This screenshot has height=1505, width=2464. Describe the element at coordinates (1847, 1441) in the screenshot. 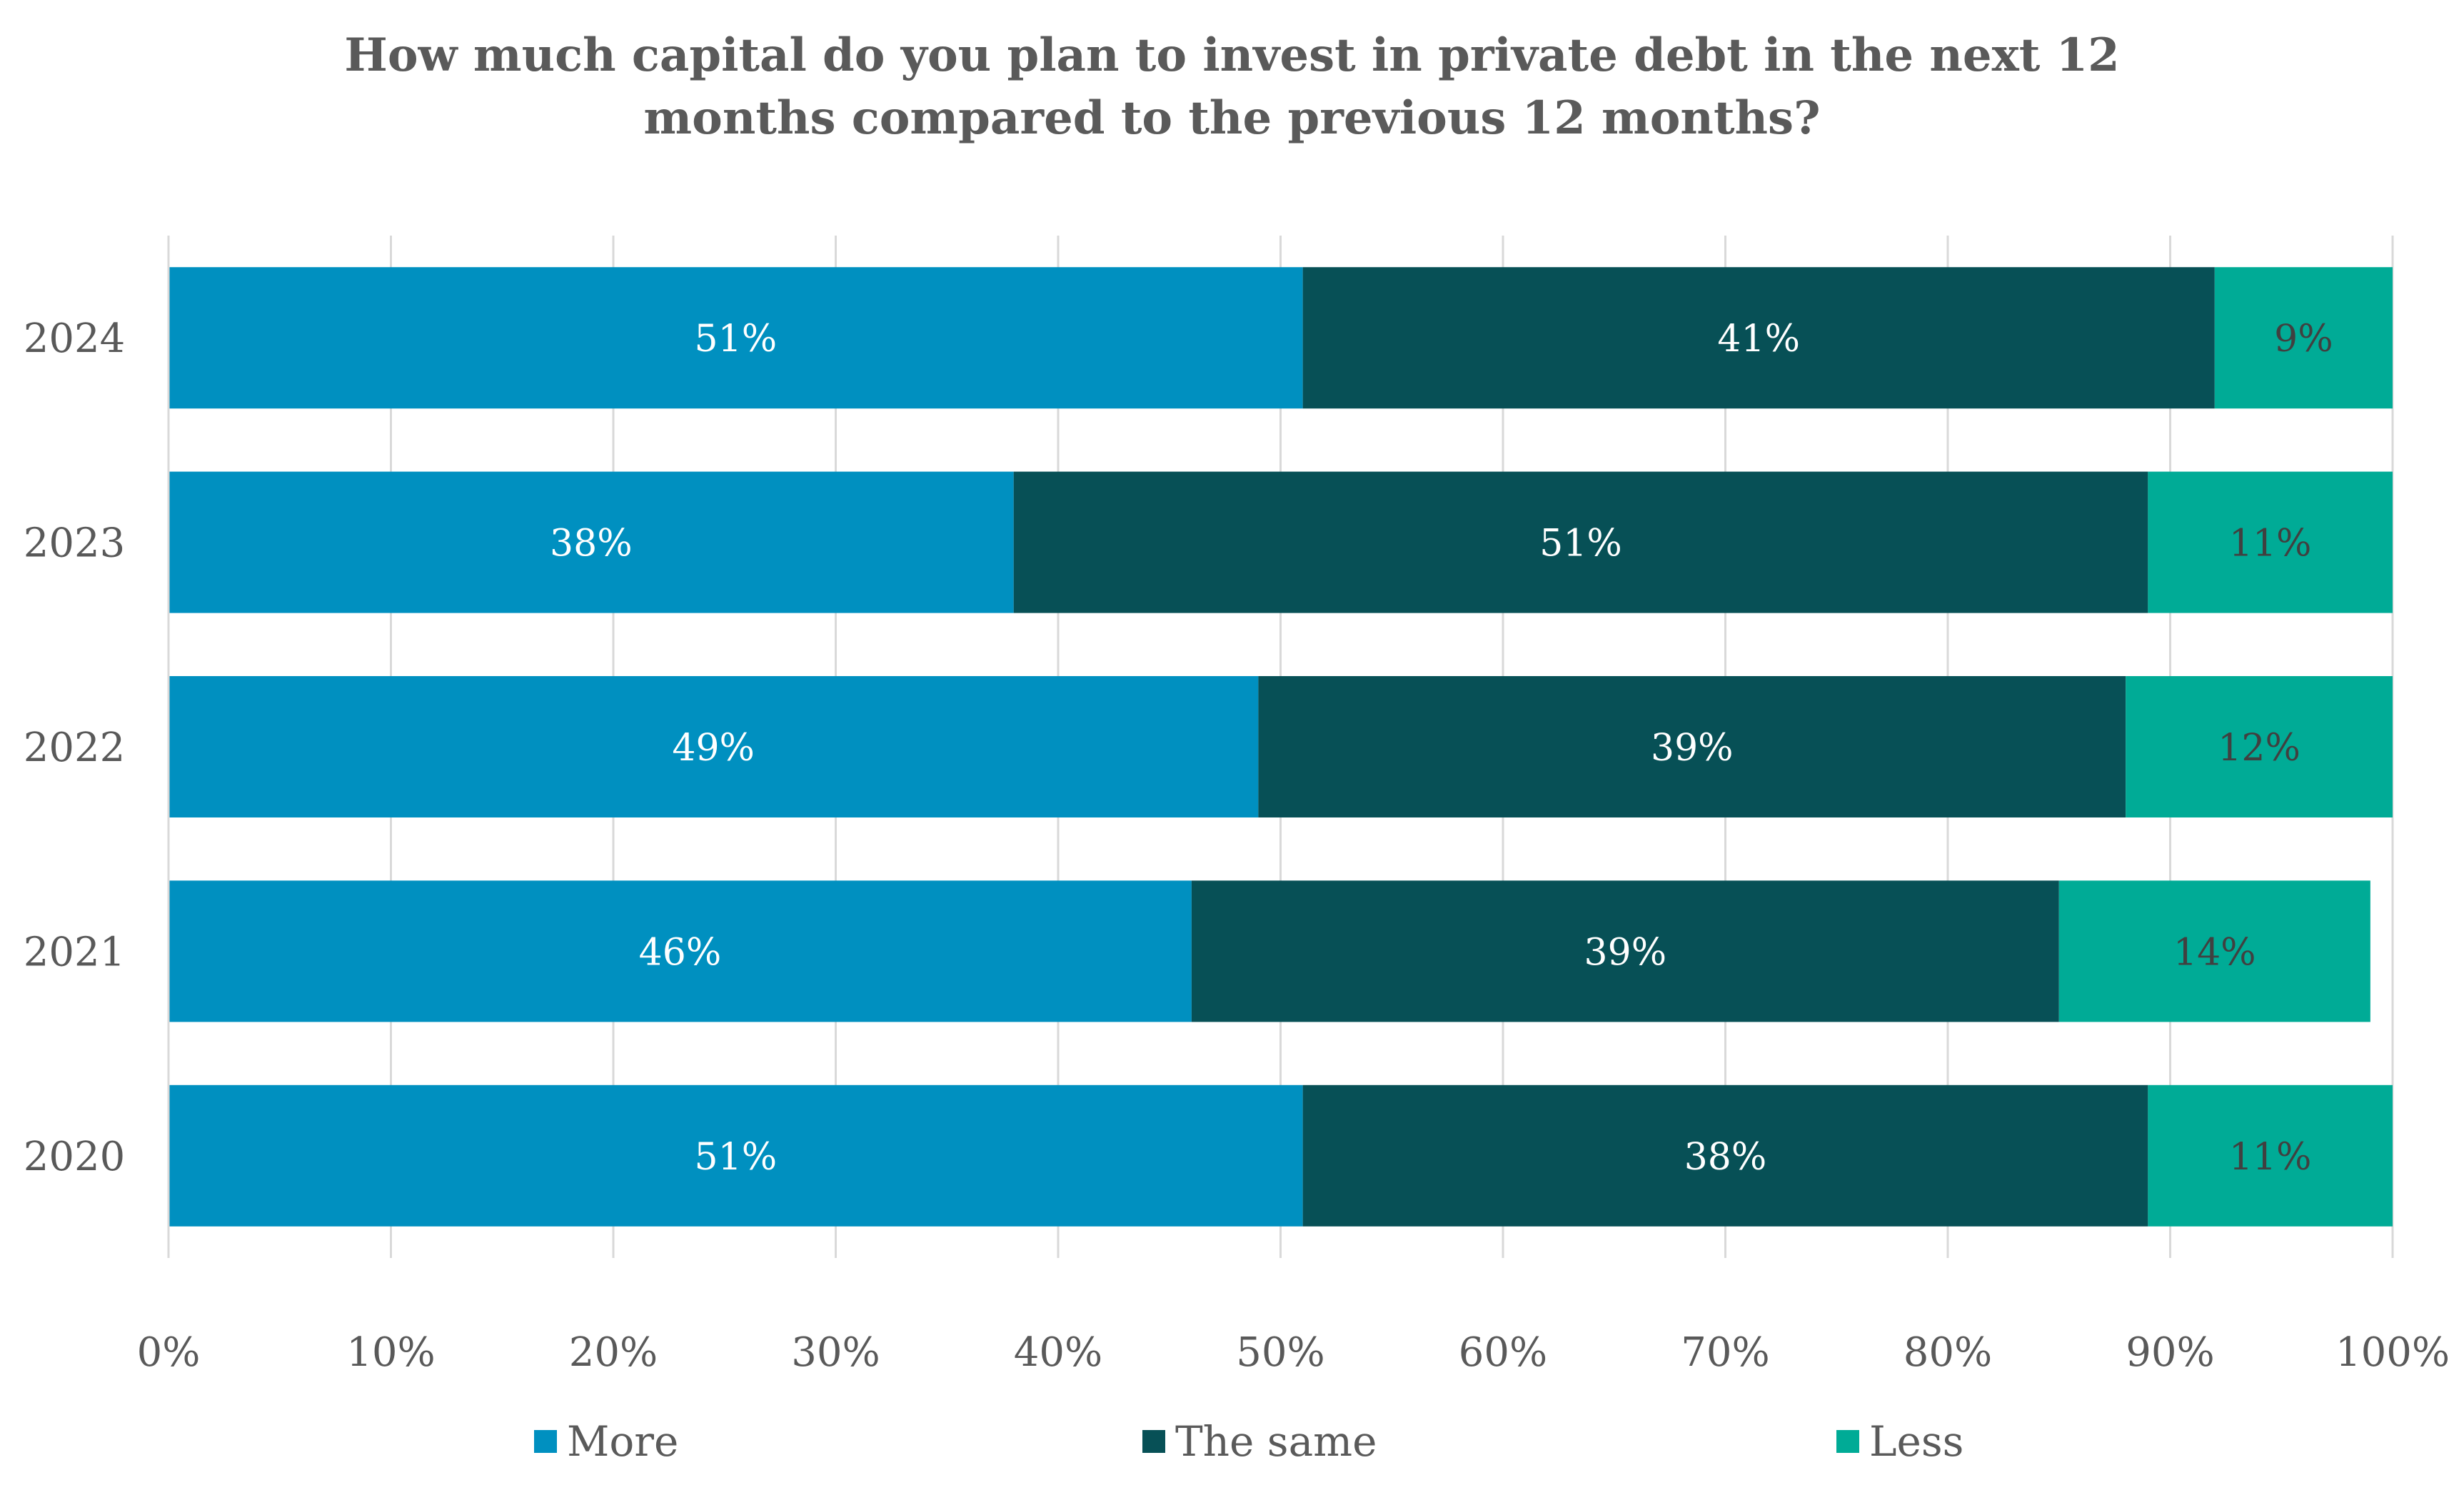

I see `legend-swatch-less` at that location.